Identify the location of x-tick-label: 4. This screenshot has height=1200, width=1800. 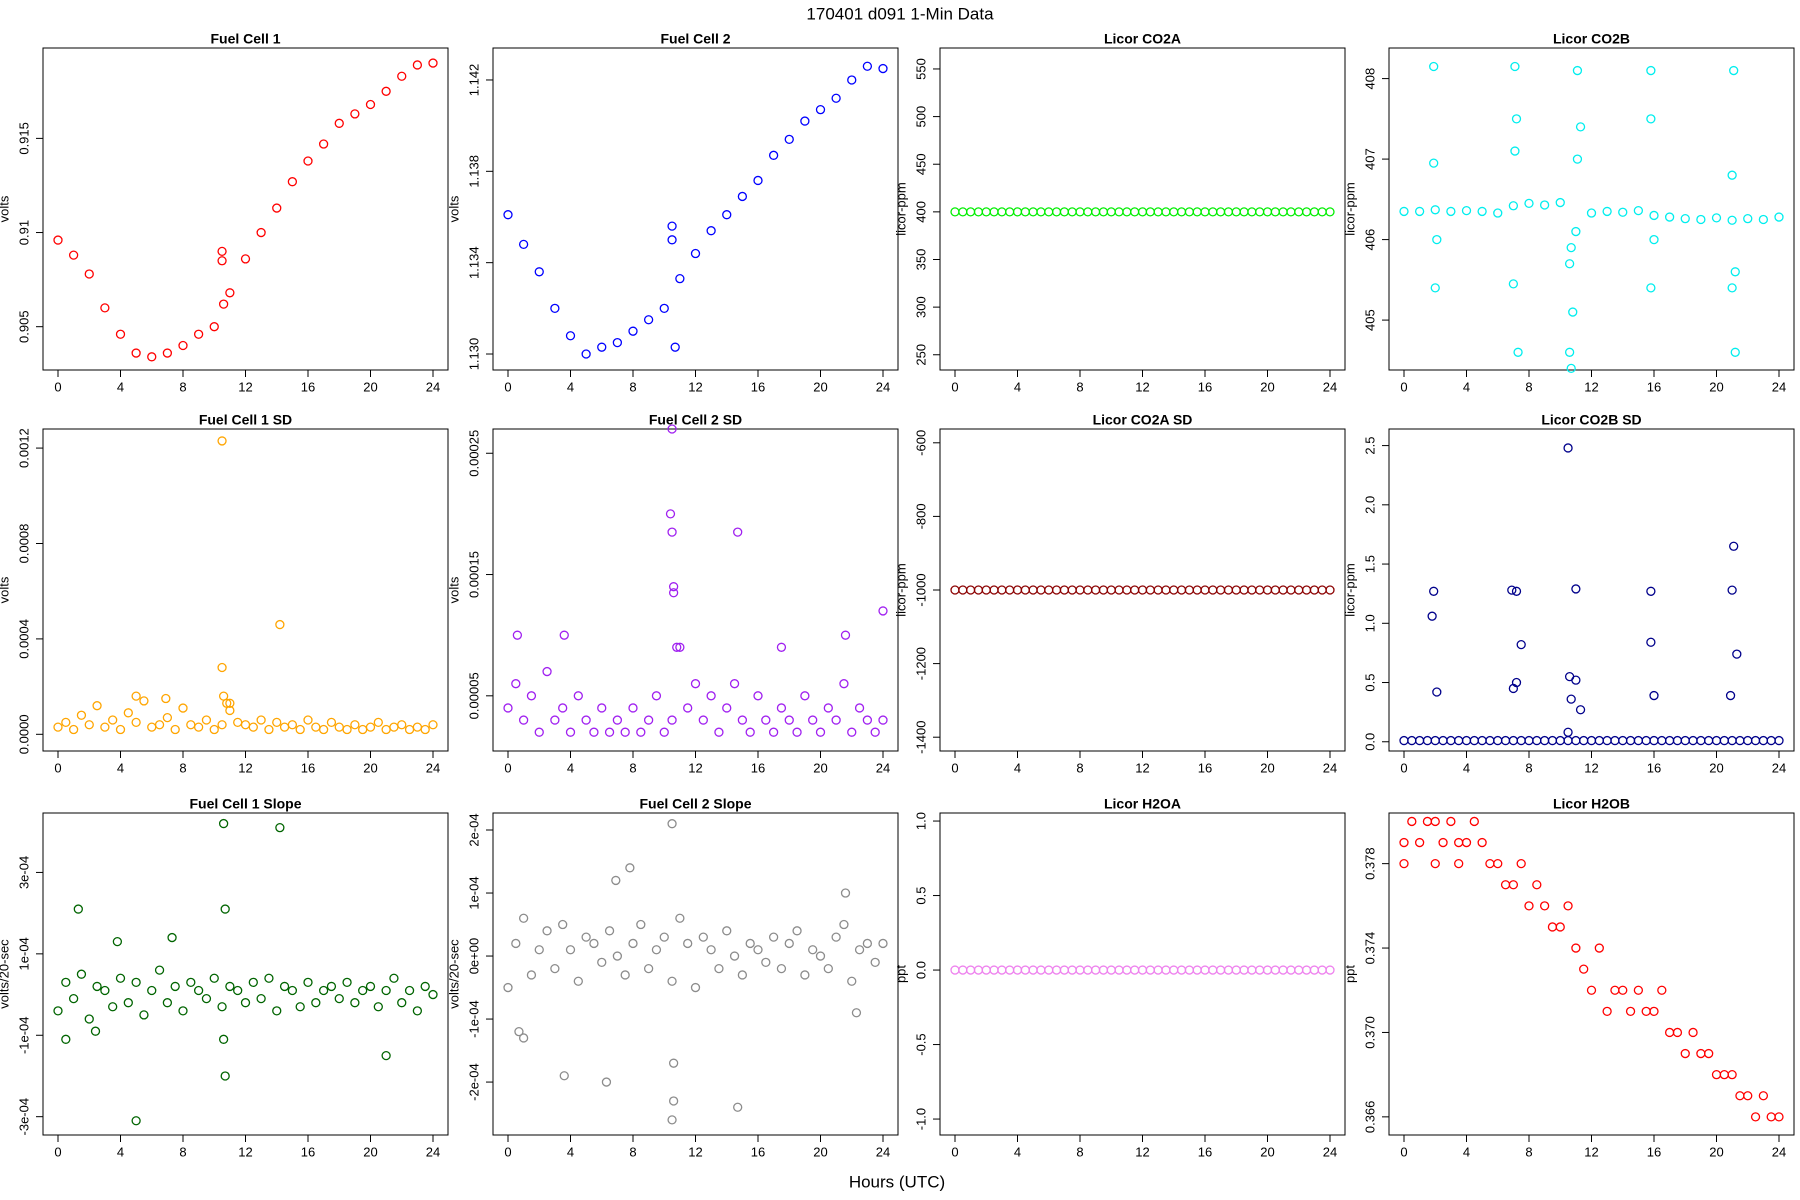
(120, 1151).